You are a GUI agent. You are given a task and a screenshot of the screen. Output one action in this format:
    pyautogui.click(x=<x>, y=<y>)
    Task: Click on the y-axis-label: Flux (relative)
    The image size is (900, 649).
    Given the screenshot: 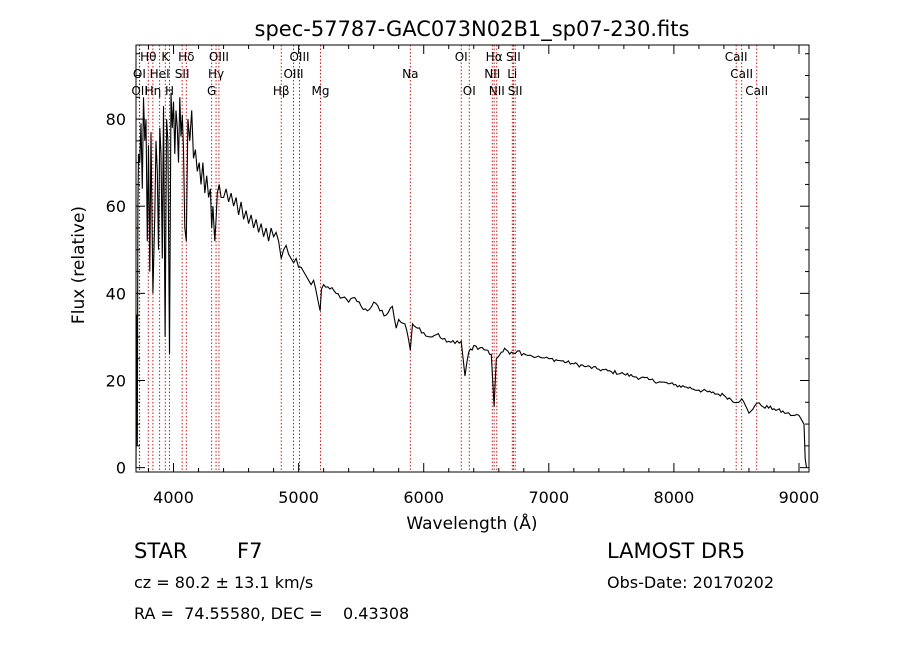 What is the action you would take?
    pyautogui.click(x=79, y=265)
    